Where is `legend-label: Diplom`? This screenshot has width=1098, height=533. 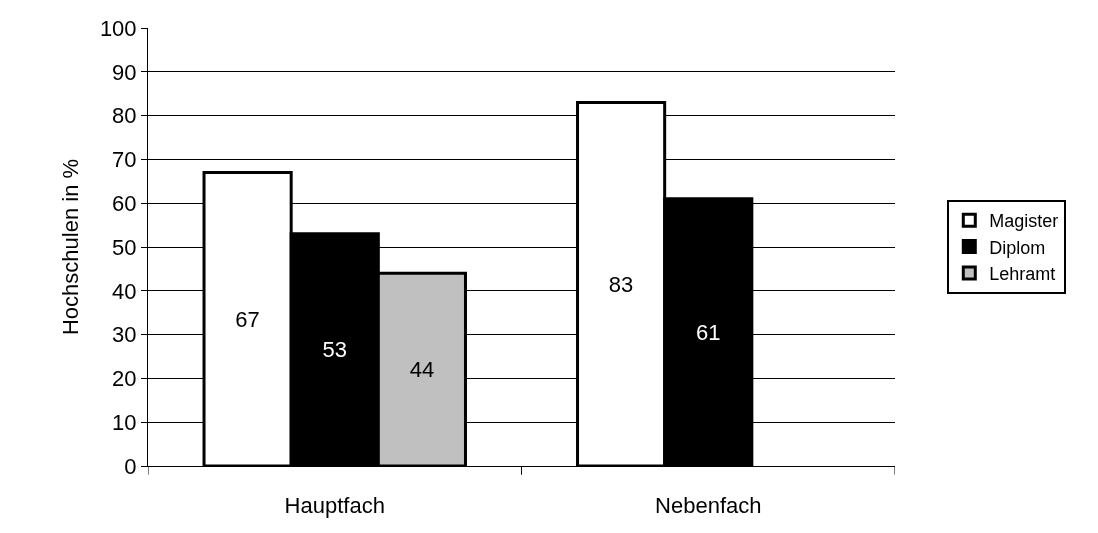 legend-label: Diplom is located at coordinates (1017, 247).